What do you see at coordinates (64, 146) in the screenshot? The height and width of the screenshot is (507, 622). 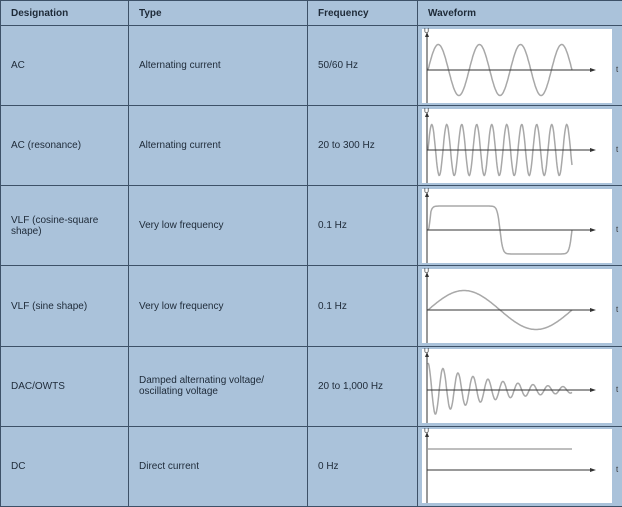 I see `designation-cell: AC (resonance)` at bounding box center [64, 146].